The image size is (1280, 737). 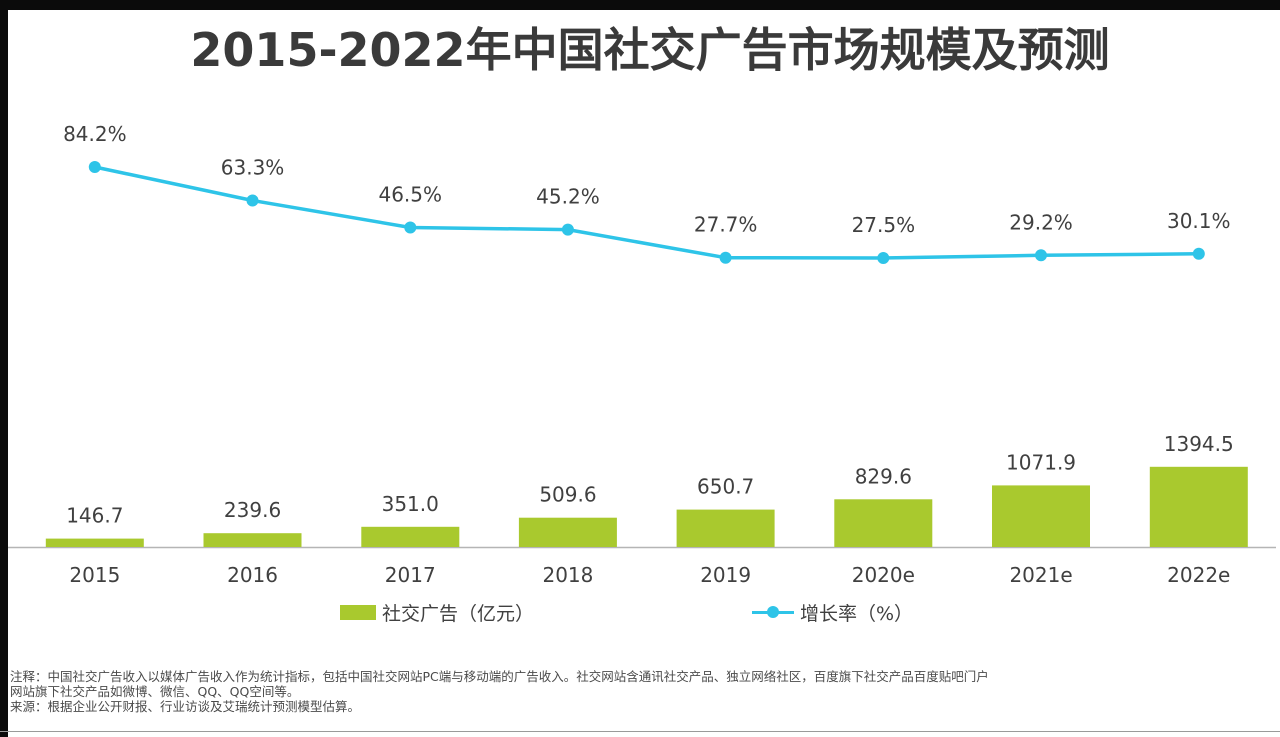 What do you see at coordinates (253, 168) in the screenshot?
I see `growth-label-2016: 63.3%` at bounding box center [253, 168].